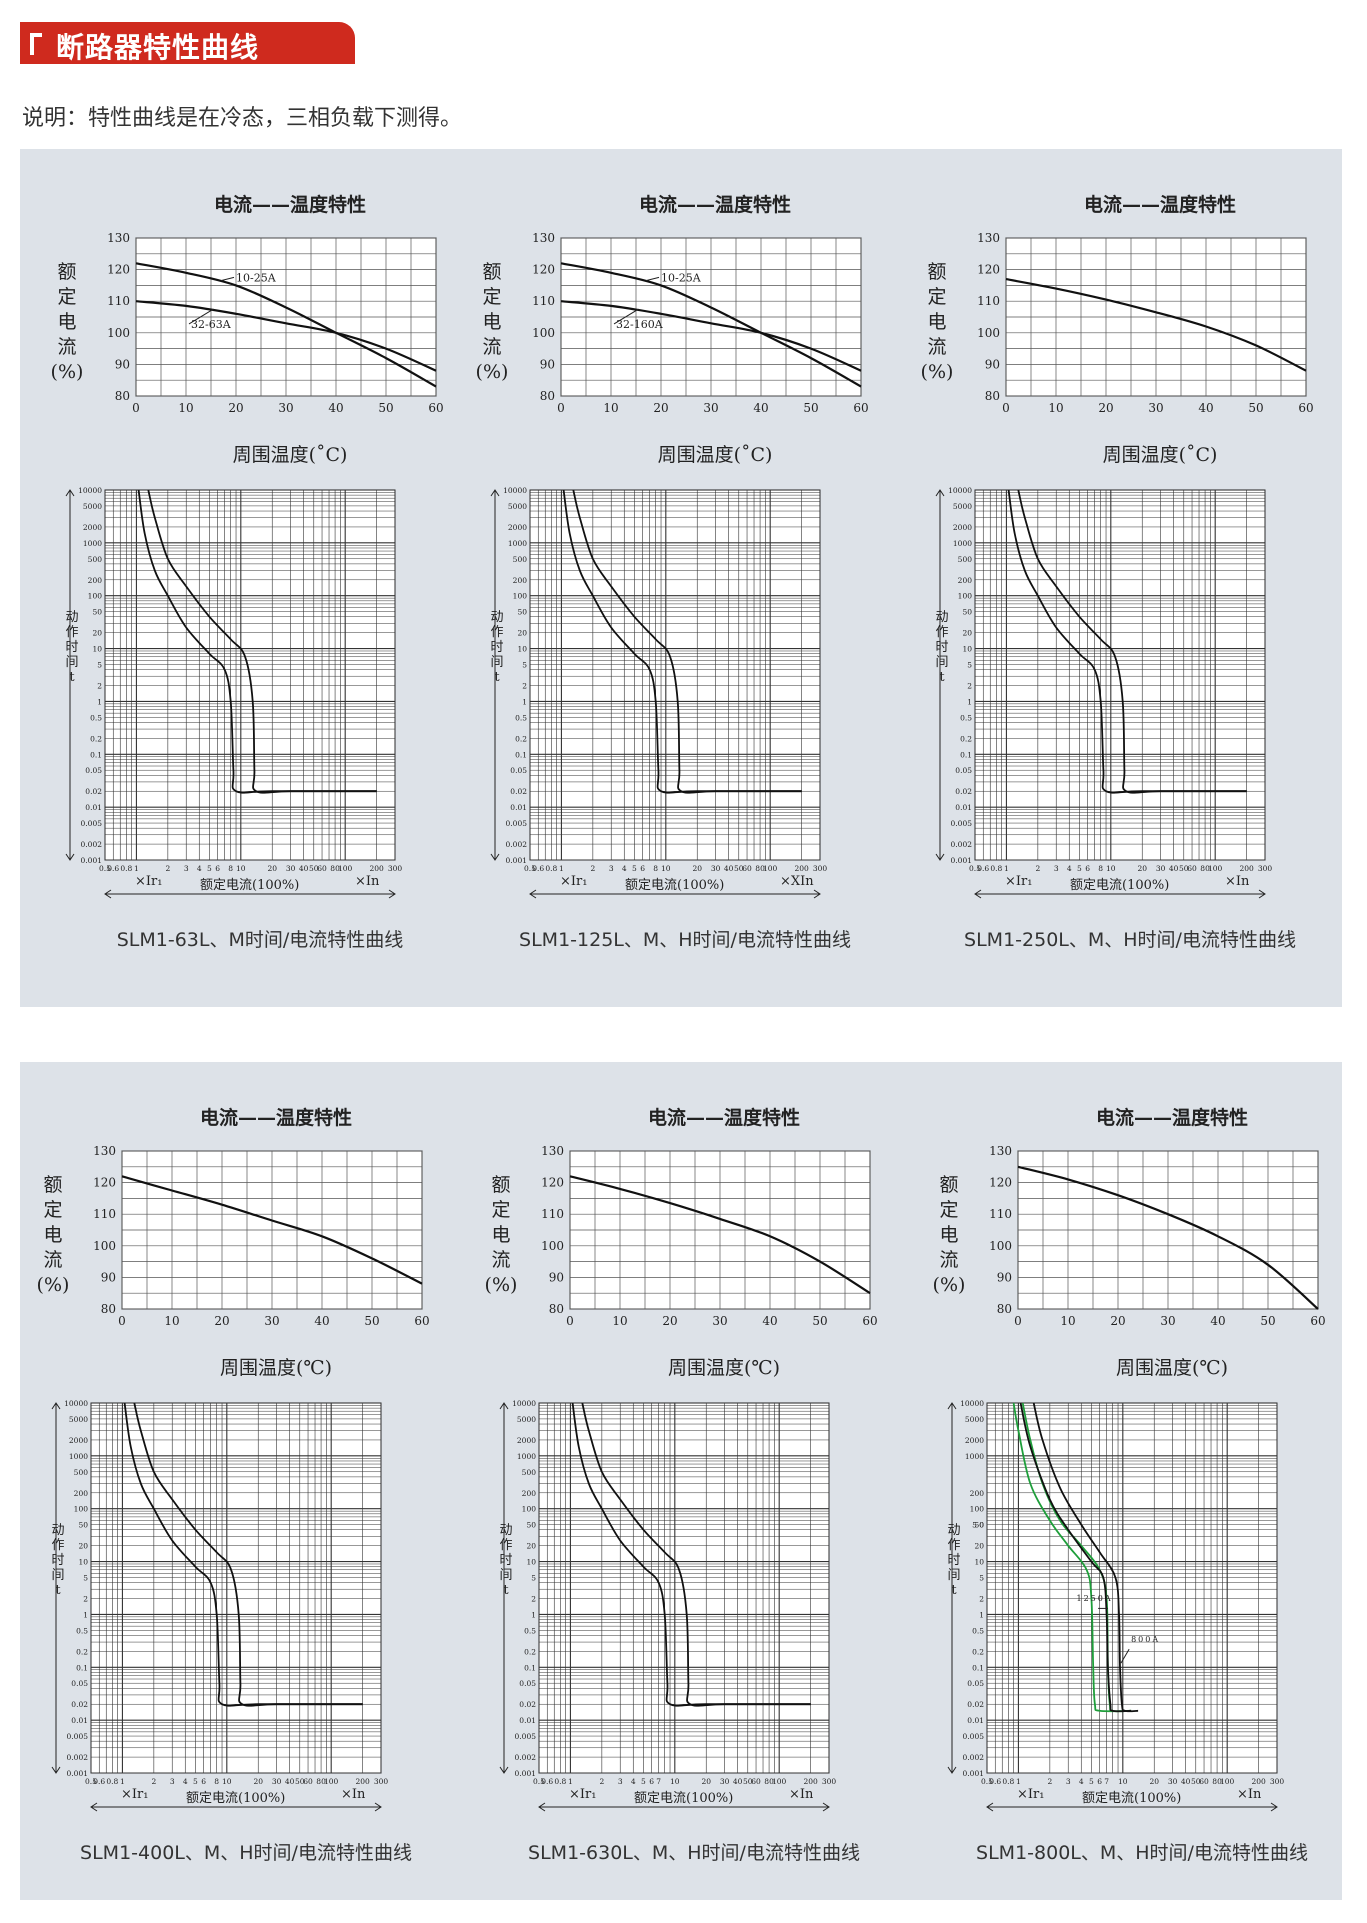 Image resolution: width=1367 pixels, height=1923 pixels. What do you see at coordinates (78, 1757) in the screenshot?
I see `tc-y-tick-label: 0.002` at bounding box center [78, 1757].